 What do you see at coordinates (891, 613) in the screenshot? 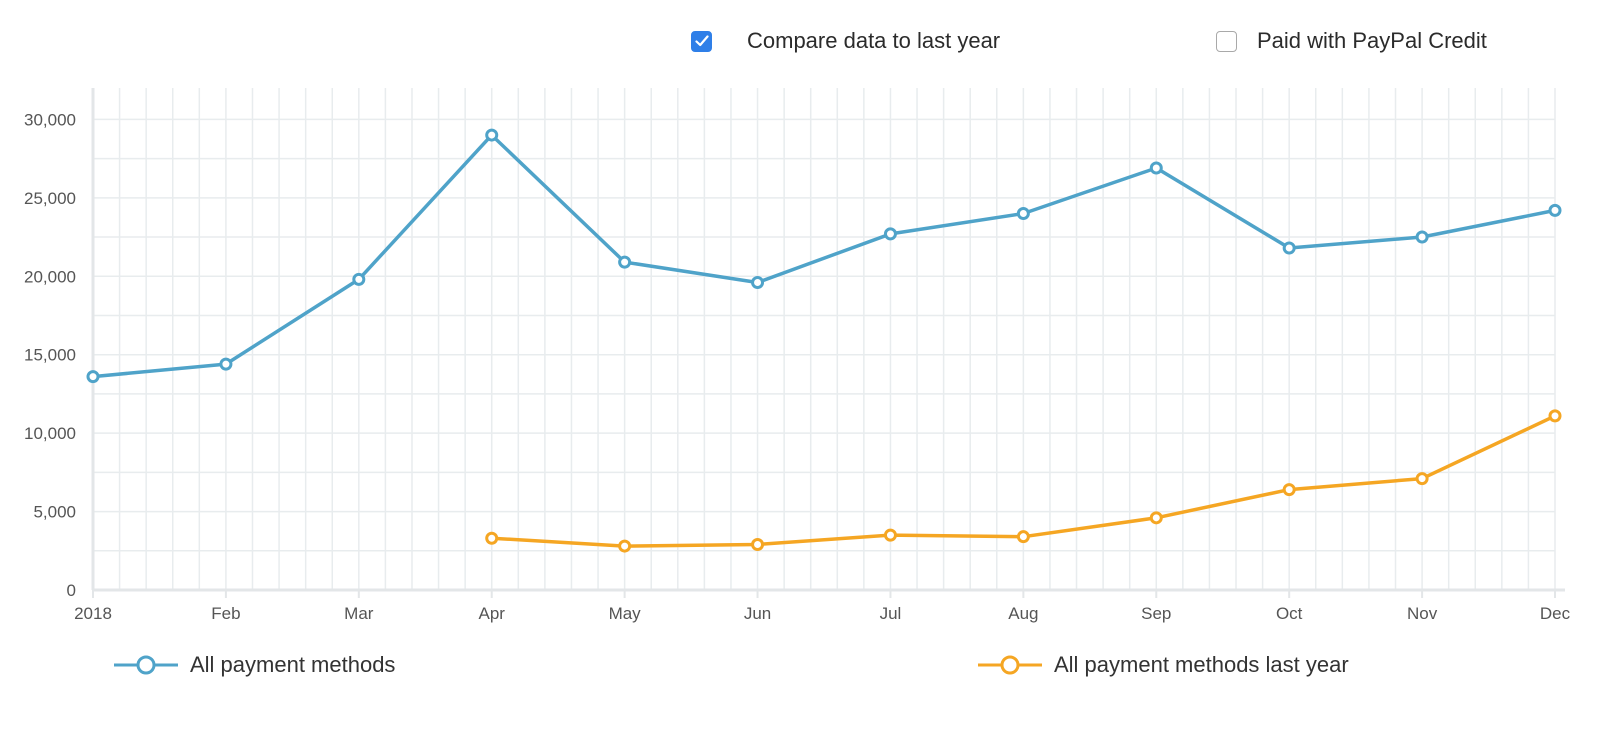
I see `x-tick-label: Jul` at bounding box center [891, 613].